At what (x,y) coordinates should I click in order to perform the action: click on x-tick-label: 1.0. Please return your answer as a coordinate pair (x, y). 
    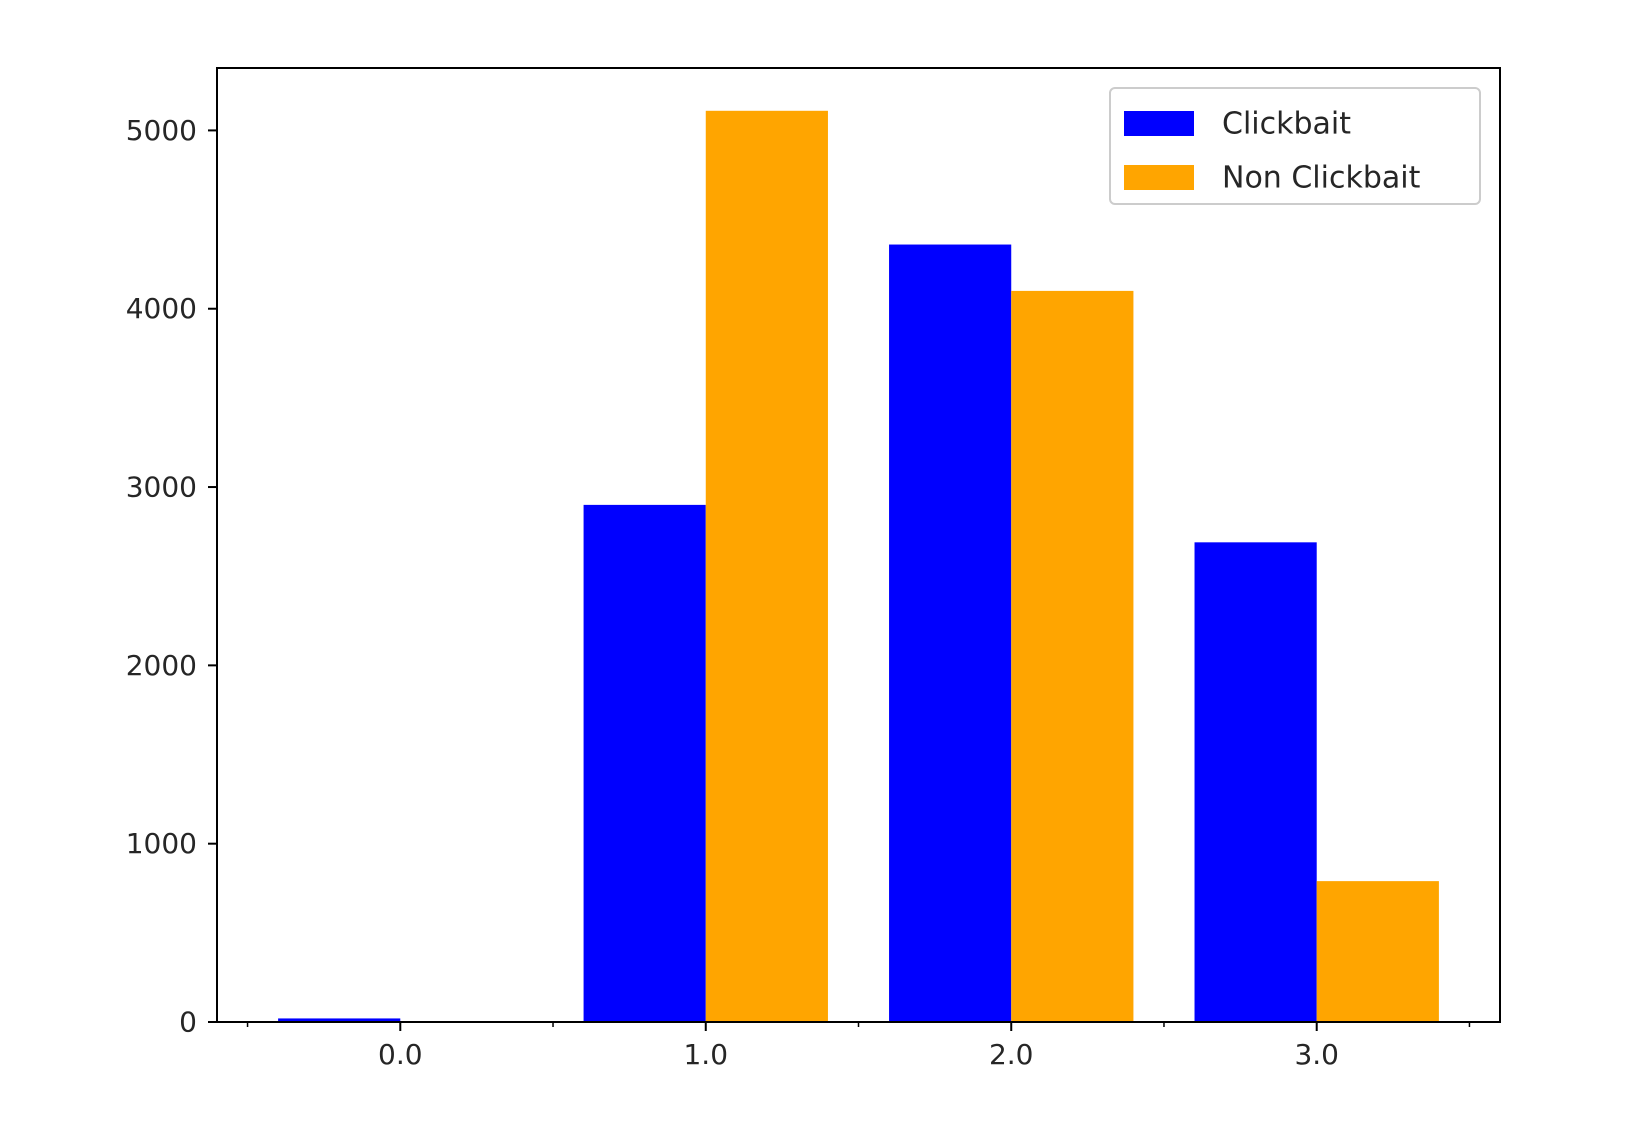
    Looking at the image, I should click on (705, 1054).